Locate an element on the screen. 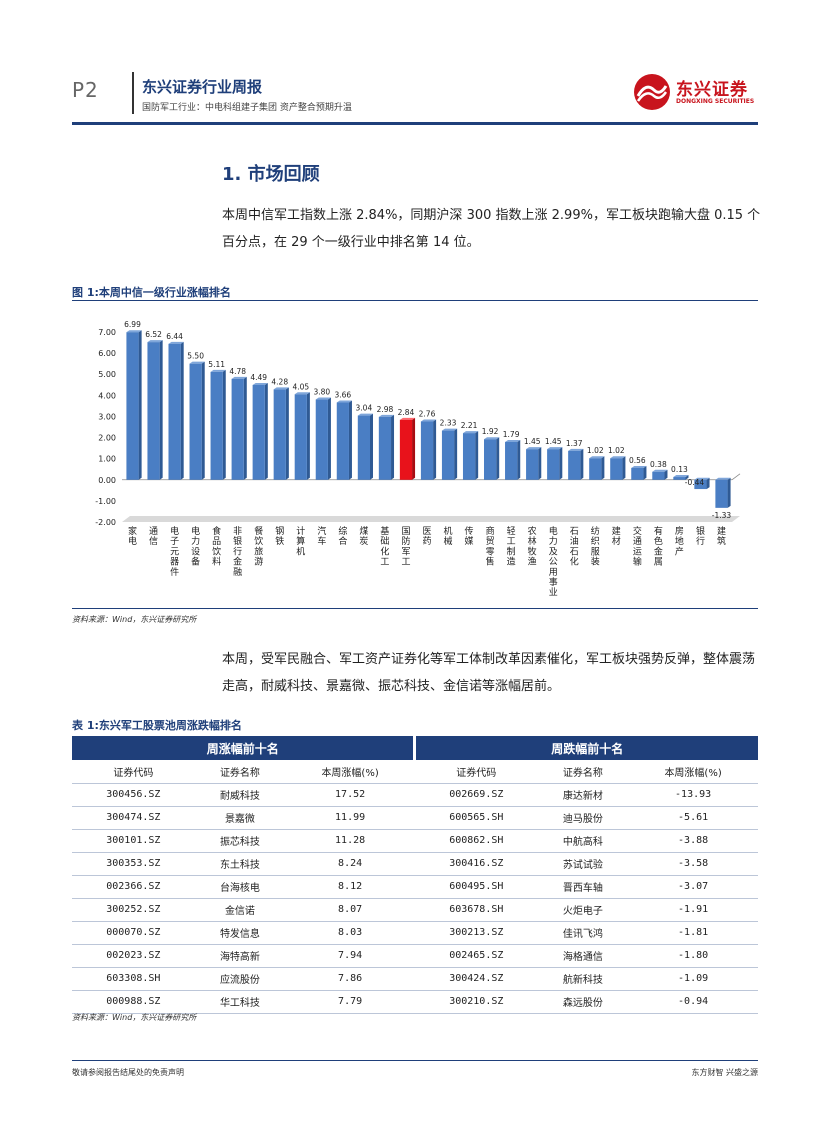 This screenshot has height=1122, width=827. category-label: 钢铁 is located at coordinates (279, 536).